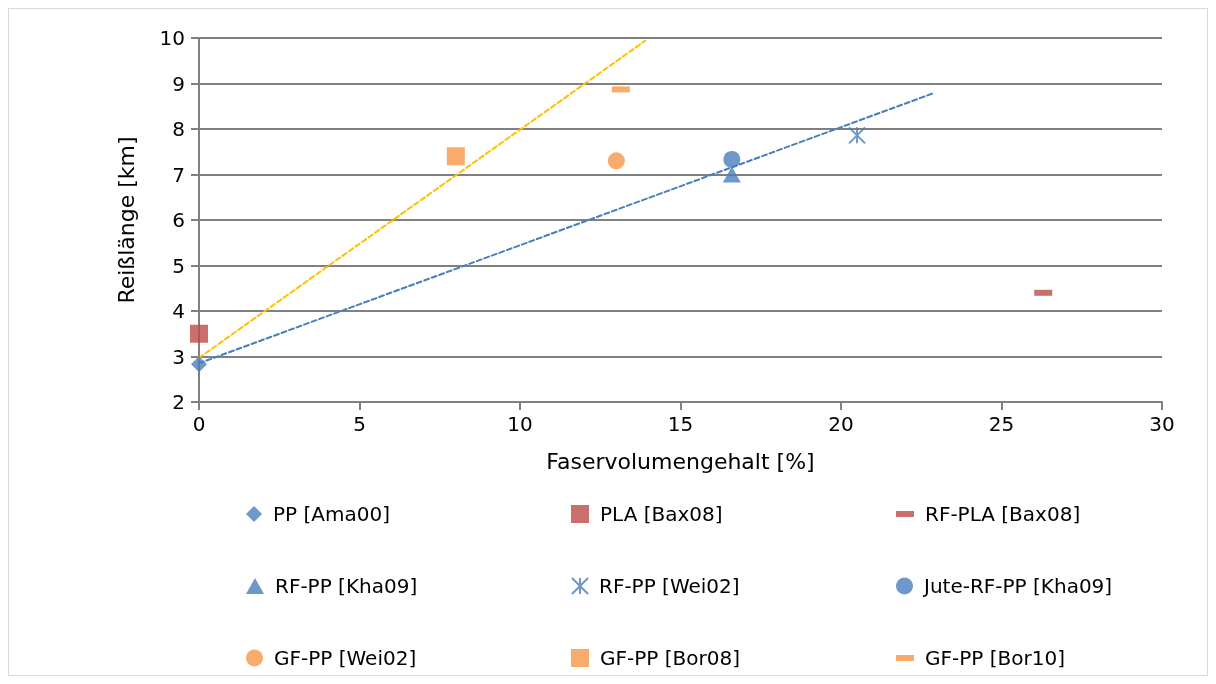 This screenshot has height=684, width=1216. Describe the element at coordinates (178, 220) in the screenshot. I see `y-tick-label: 6` at that location.